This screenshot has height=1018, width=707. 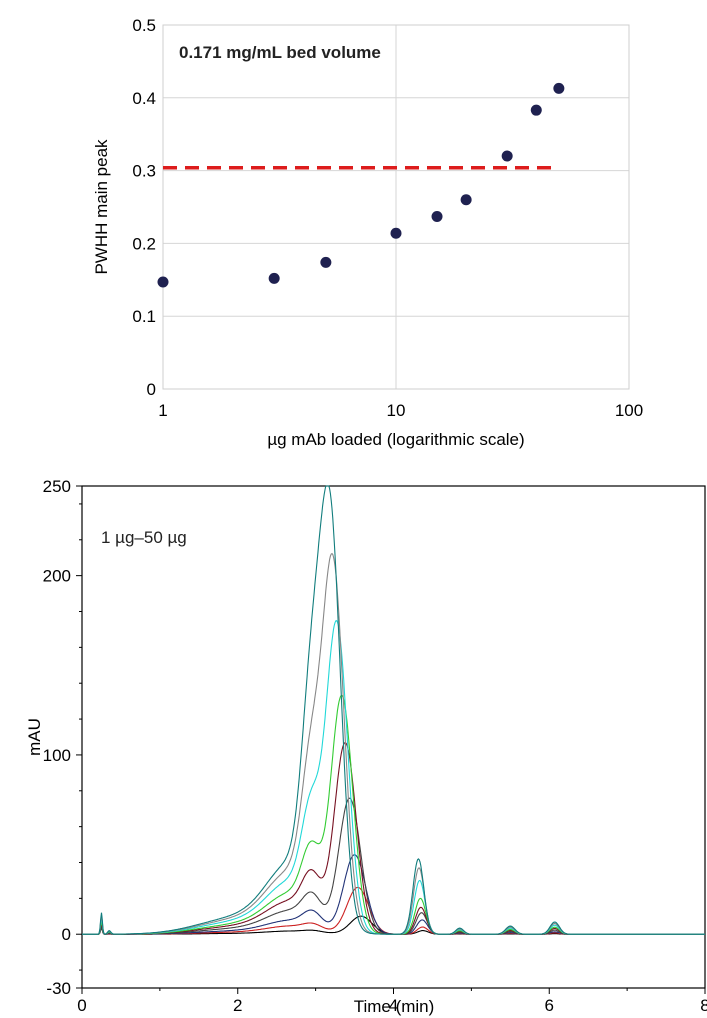 I want to click on chromatogram-y-tick-label: 100, so click(x=57, y=755).